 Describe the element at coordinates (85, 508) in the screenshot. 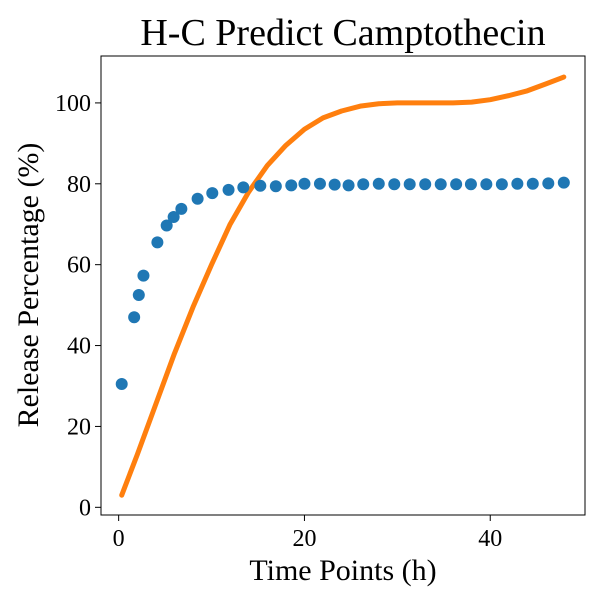

I see `y-tick-label: 0` at that location.